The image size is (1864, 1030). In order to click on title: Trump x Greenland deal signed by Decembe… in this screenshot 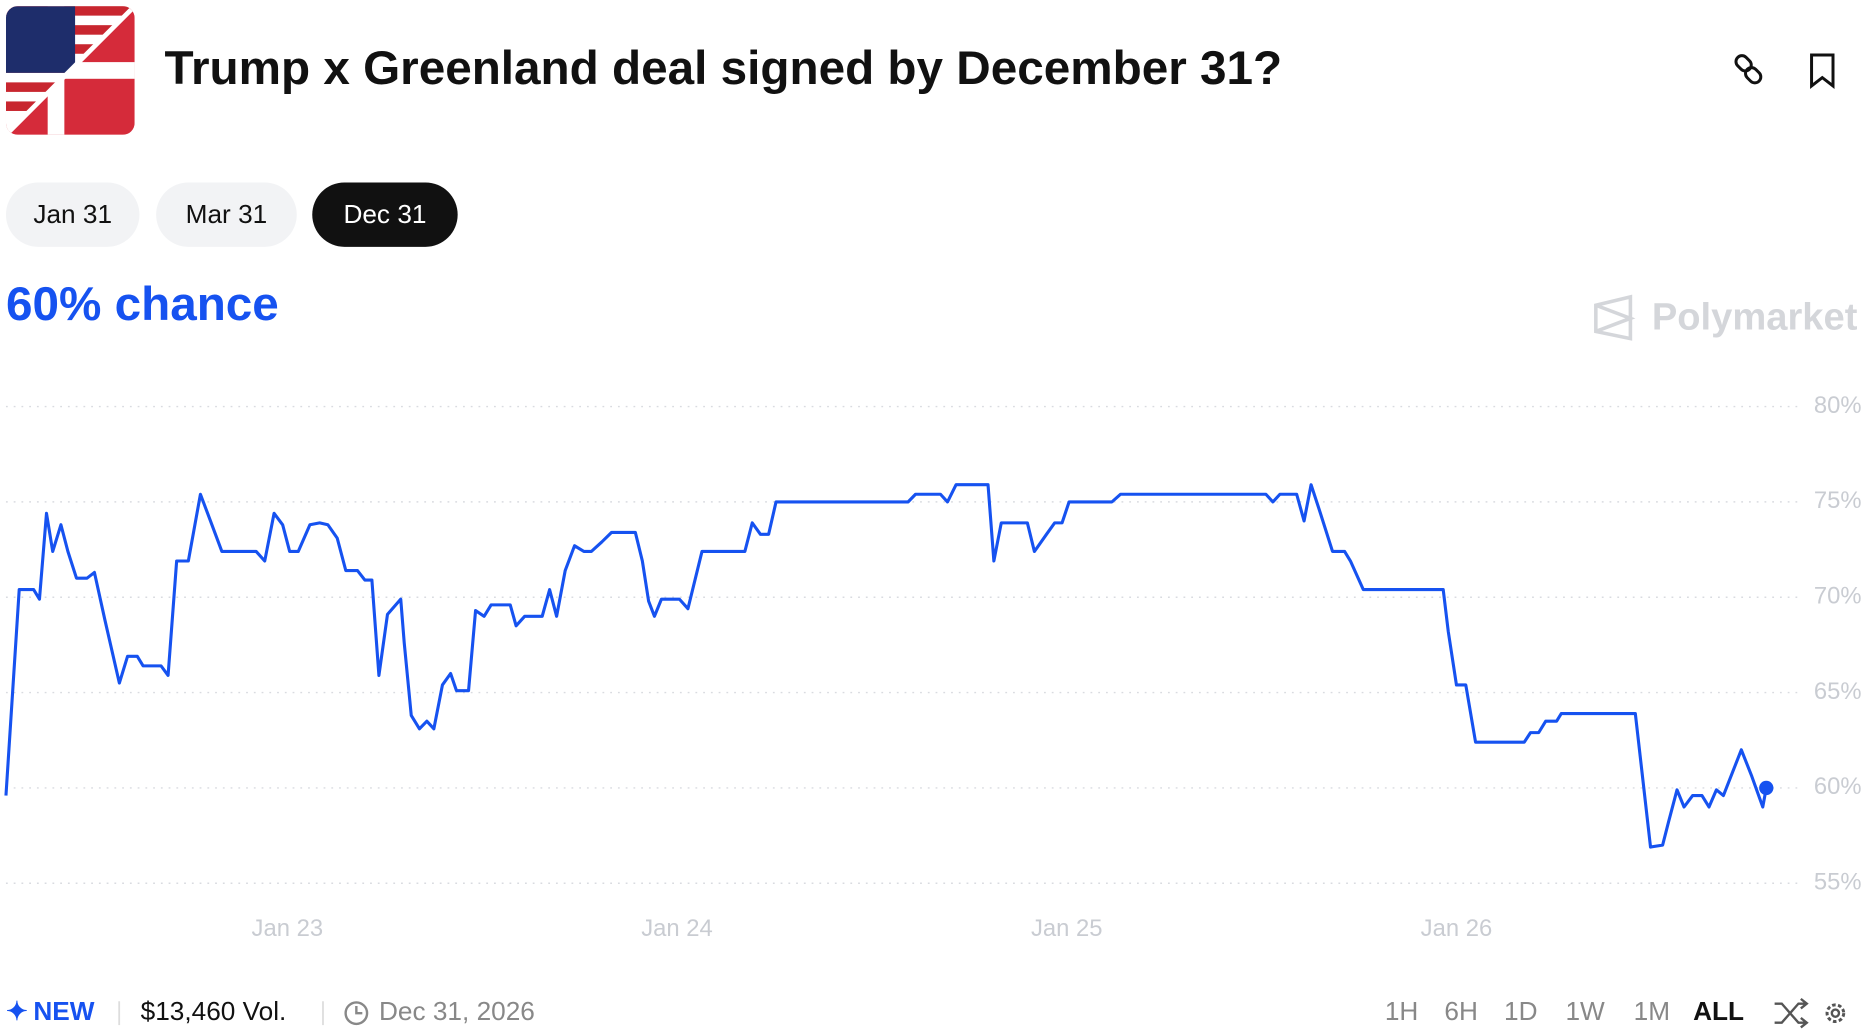, I will do `click(723, 68)`.